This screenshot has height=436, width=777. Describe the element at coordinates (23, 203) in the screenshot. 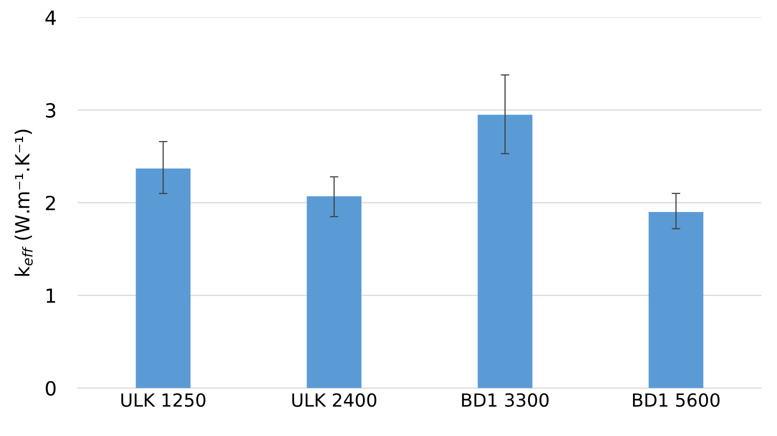

I see `y-axis-title: k$_{eff}$ (W.m⁻¹.K⁻¹)` at that location.